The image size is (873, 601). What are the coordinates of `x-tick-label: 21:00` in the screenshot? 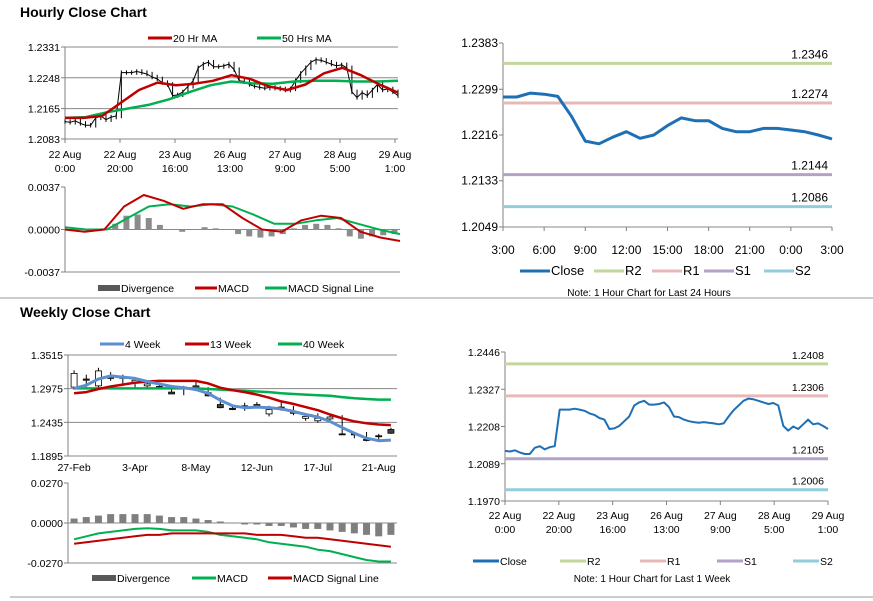 It's located at (750, 250).